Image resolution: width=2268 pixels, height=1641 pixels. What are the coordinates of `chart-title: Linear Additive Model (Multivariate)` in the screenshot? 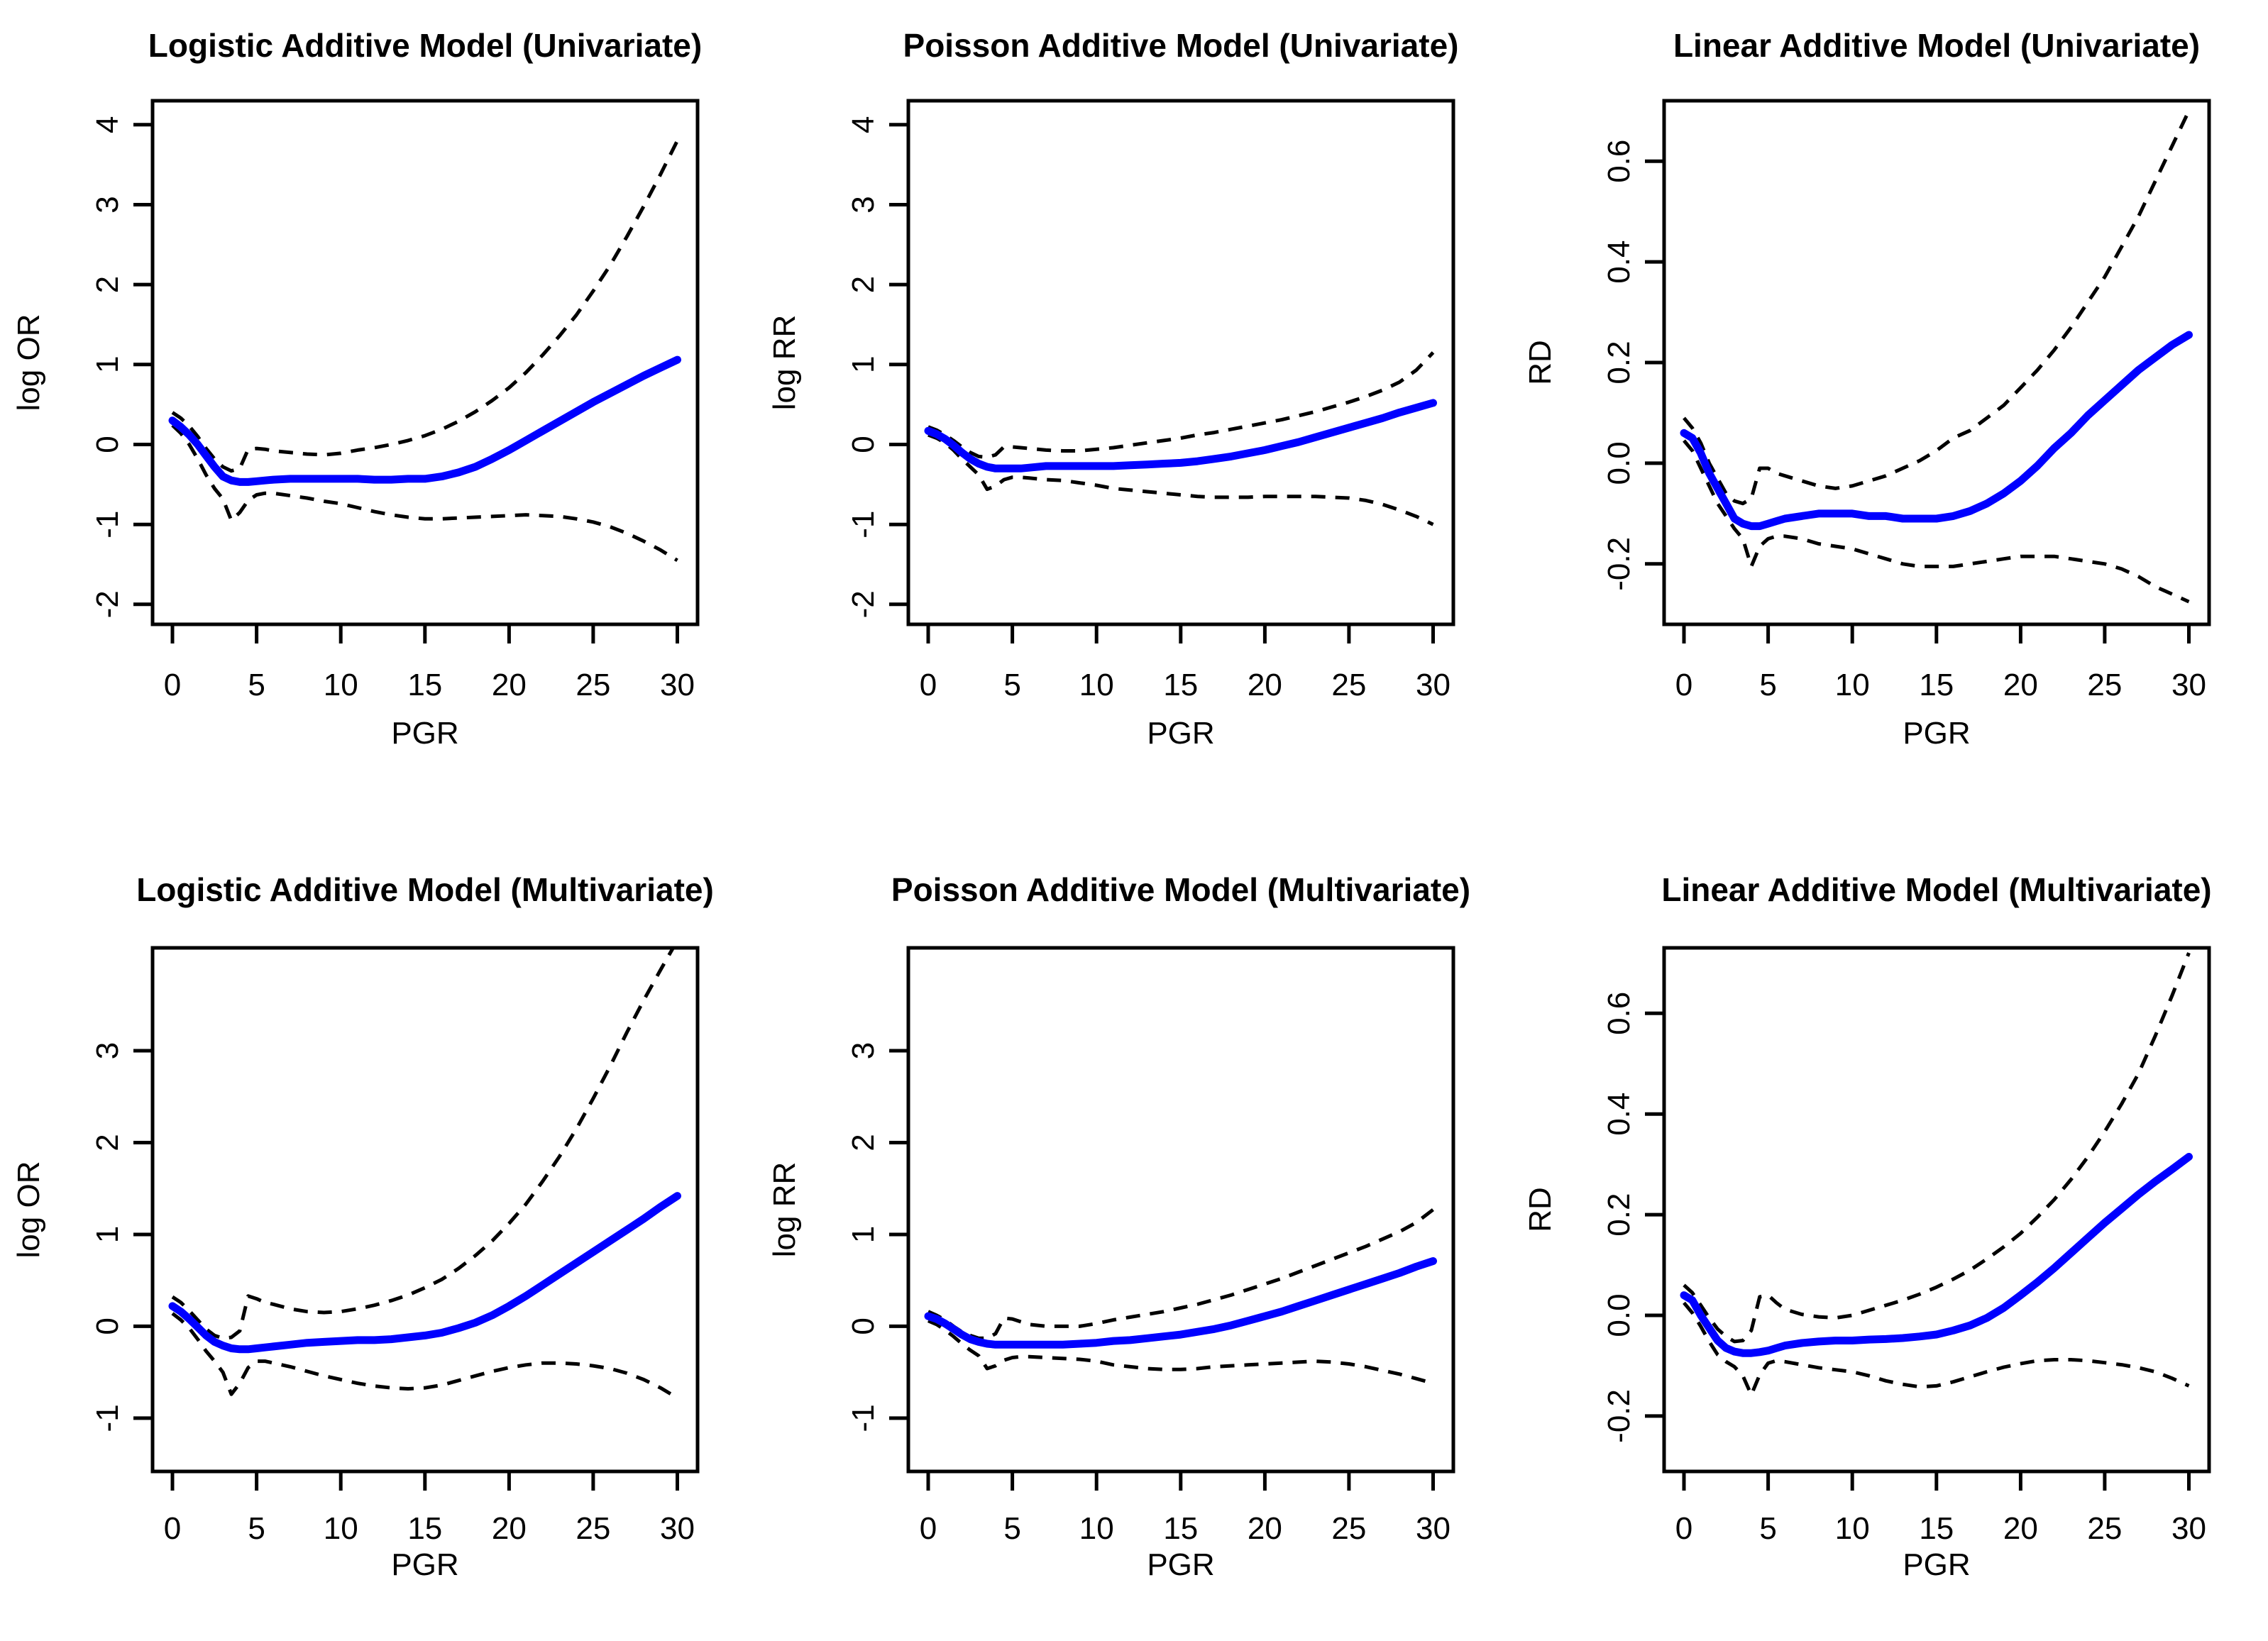 It's located at (1936, 890).